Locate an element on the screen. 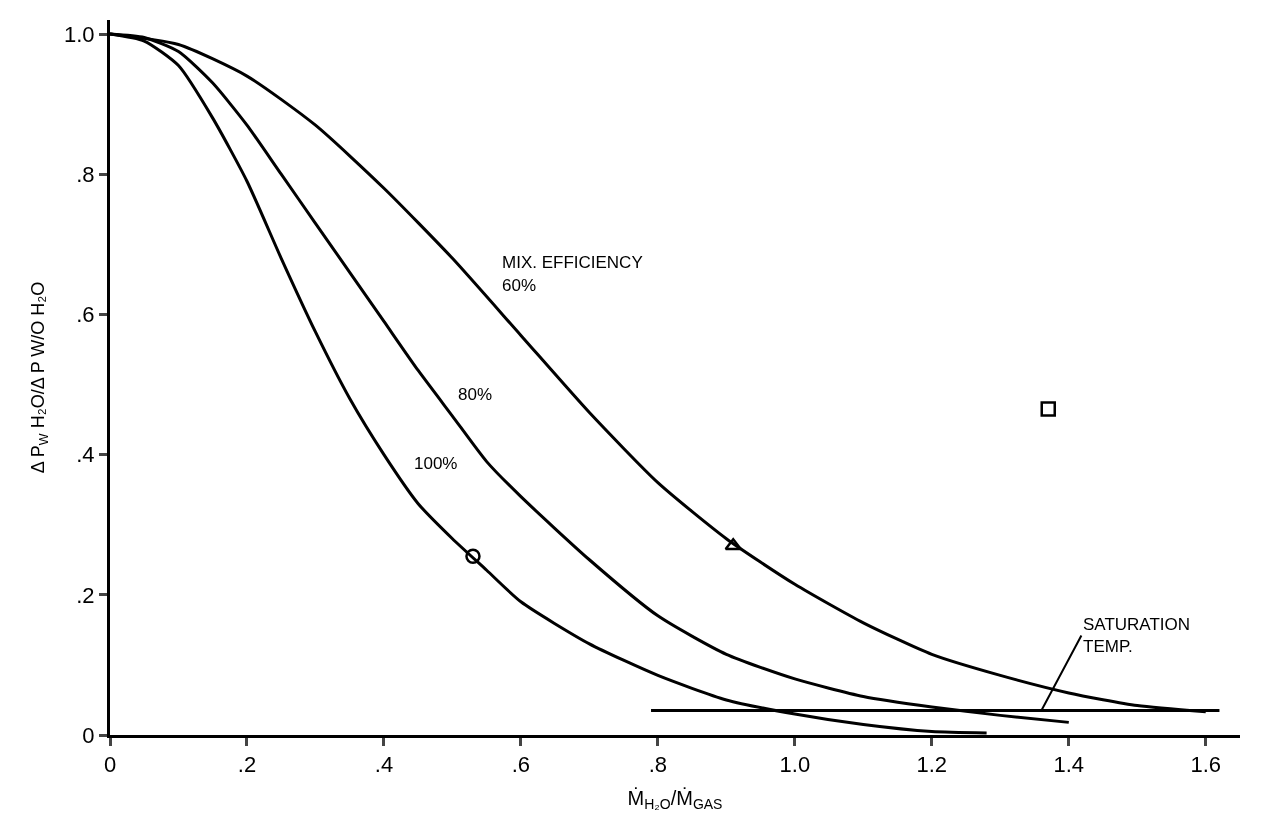  y-tick-label: .4 is located at coordinates (85, 455).